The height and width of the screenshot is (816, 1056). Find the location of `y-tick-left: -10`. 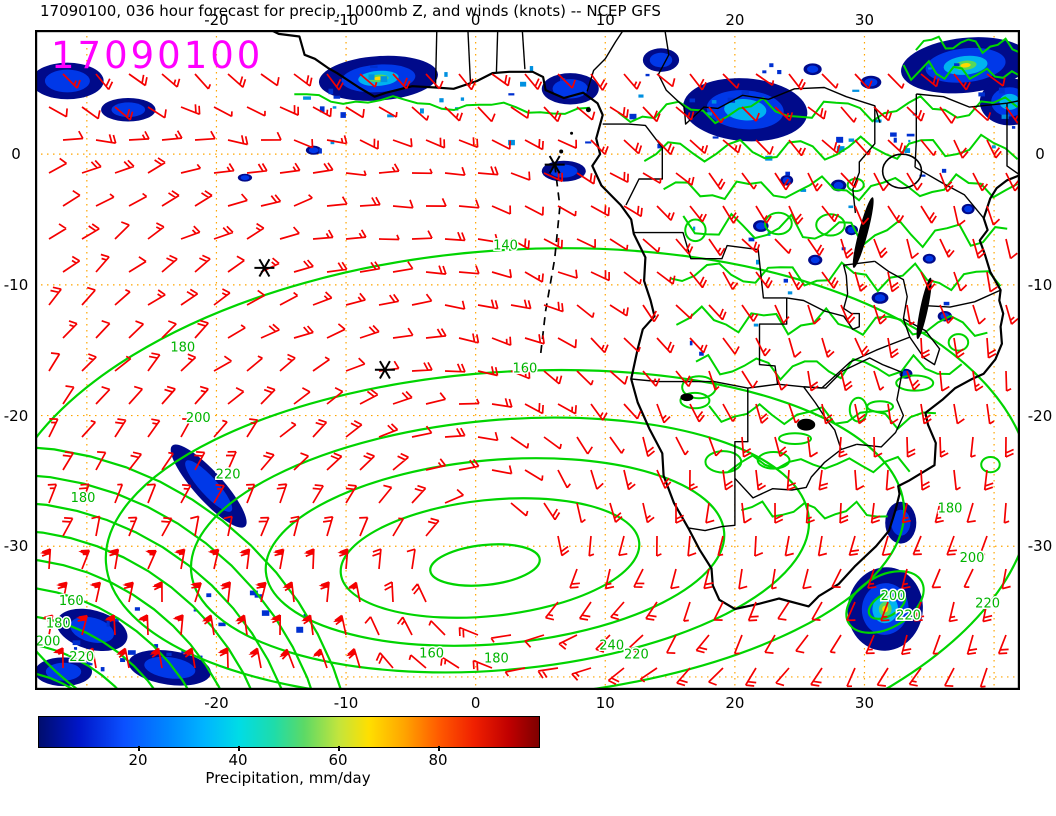

y-tick-left: -10 is located at coordinates (16, 284).